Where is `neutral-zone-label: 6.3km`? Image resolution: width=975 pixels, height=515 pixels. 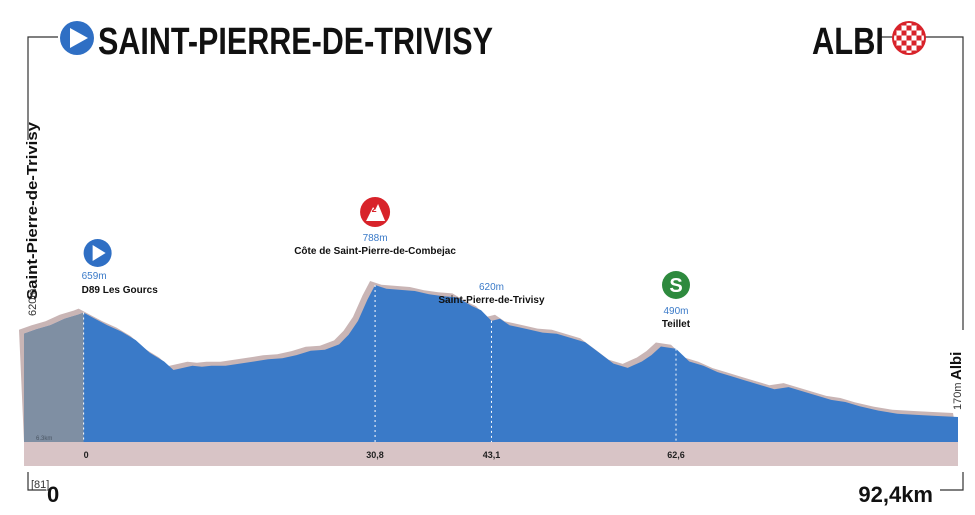 neutral-zone-label: 6.3km is located at coordinates (44, 439).